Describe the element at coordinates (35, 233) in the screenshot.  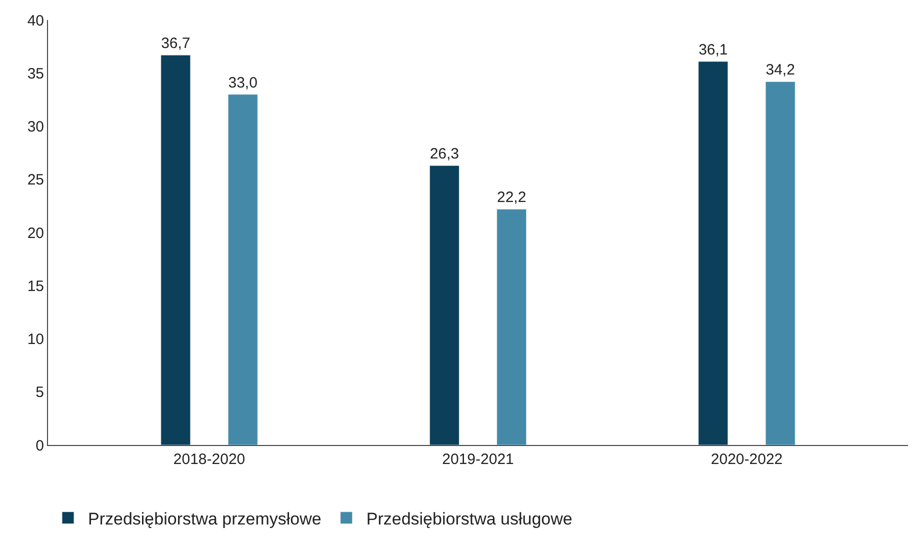
I see `y-tick-label: 20` at that location.